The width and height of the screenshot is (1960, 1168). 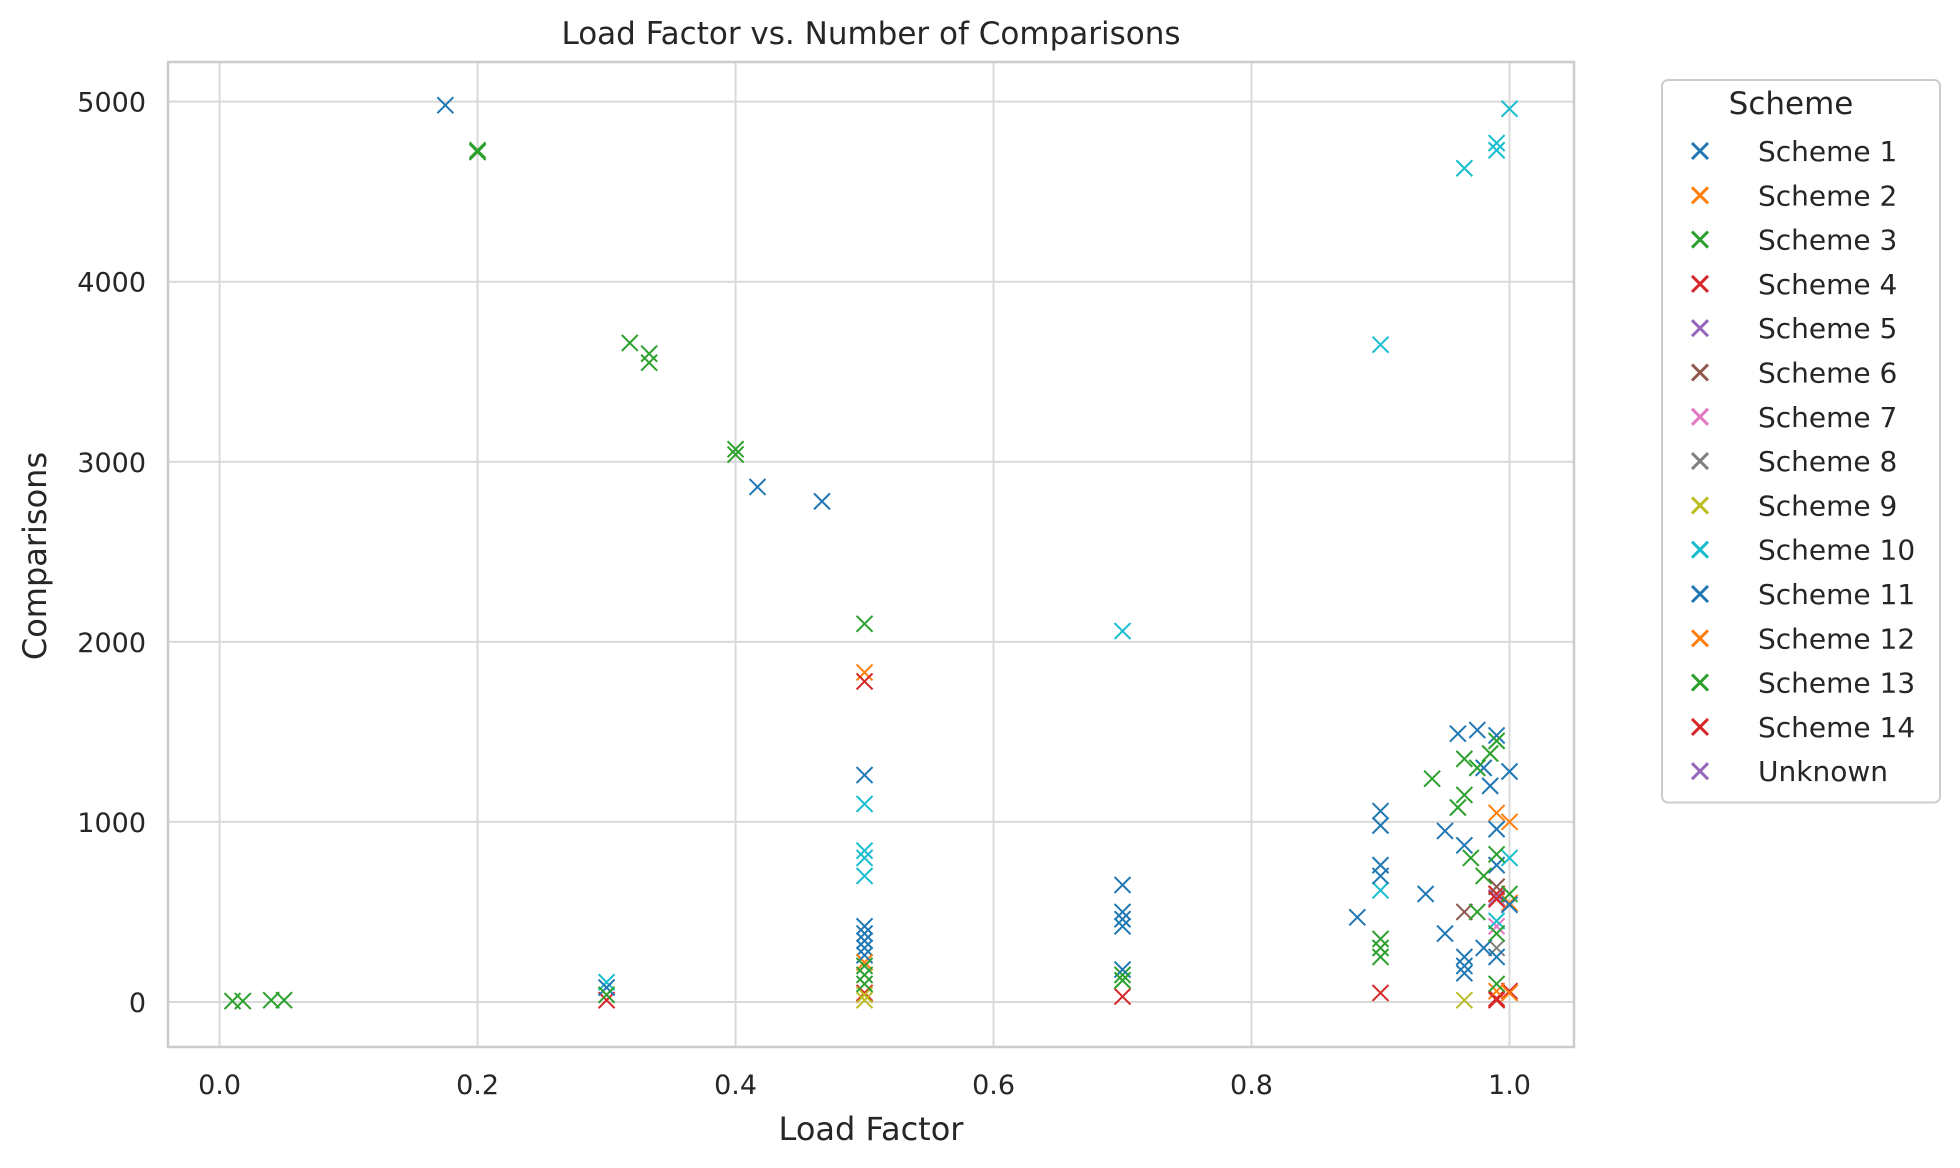 What do you see at coordinates (1827, 195) in the screenshot?
I see `legend-label-1: Scheme 2` at bounding box center [1827, 195].